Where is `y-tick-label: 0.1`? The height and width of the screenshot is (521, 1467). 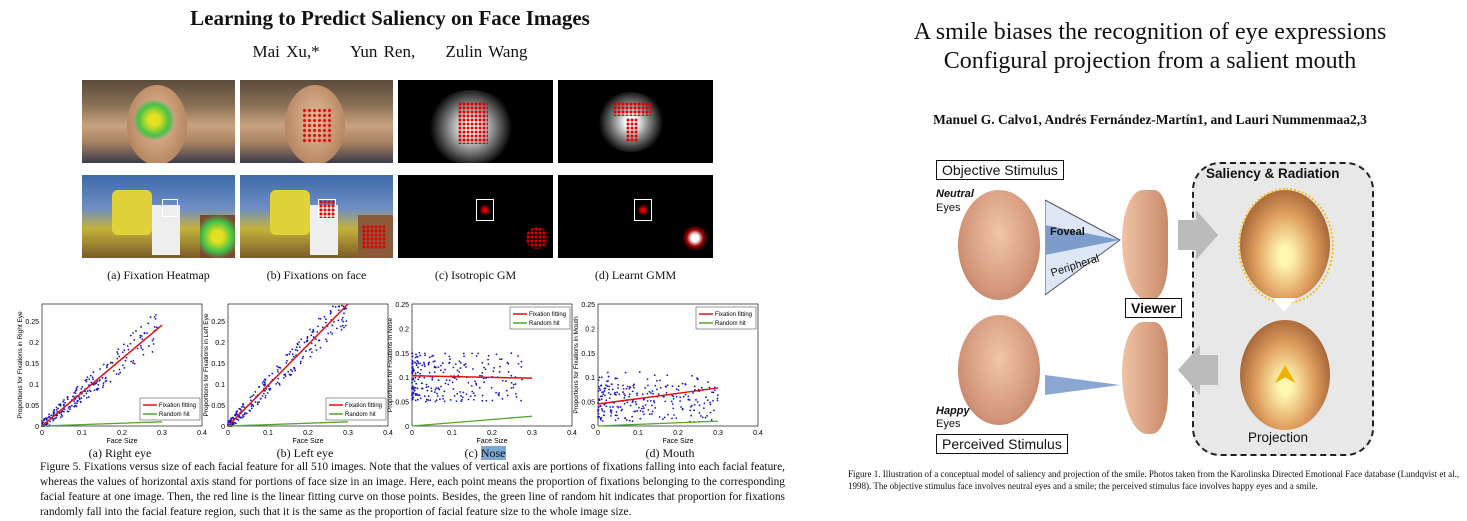 y-tick-label: 0.1 is located at coordinates (404, 378).